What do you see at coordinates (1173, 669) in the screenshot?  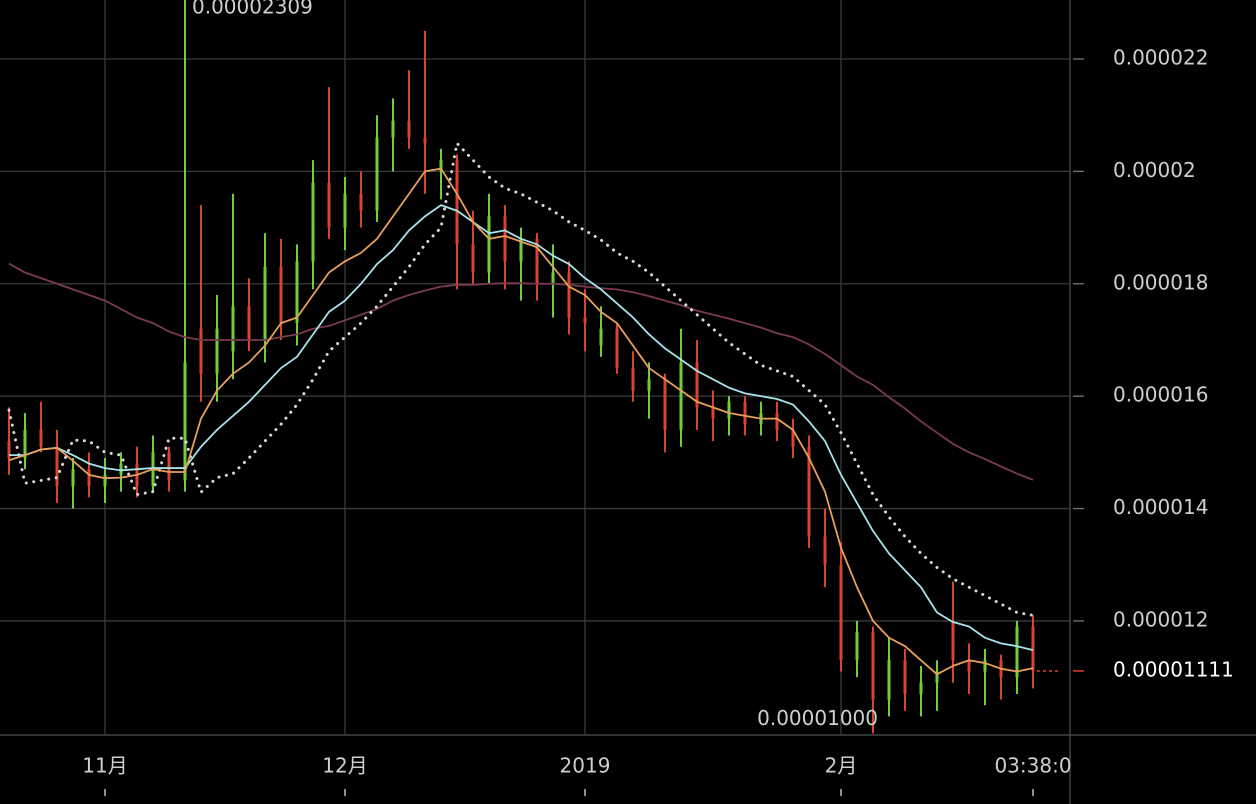 I see `last-price-label: 0.00001111` at bounding box center [1173, 669].